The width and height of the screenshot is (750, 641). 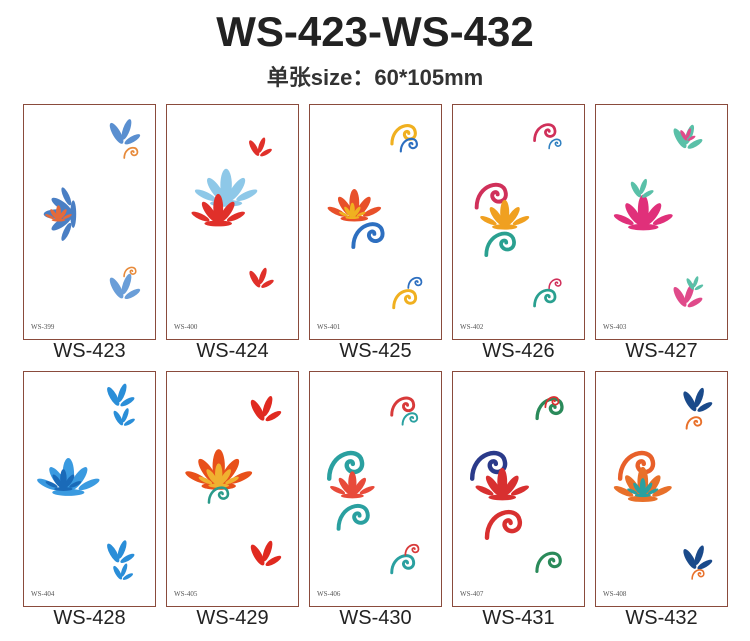 I want to click on print-code: WS-407, so click(x=472, y=594).